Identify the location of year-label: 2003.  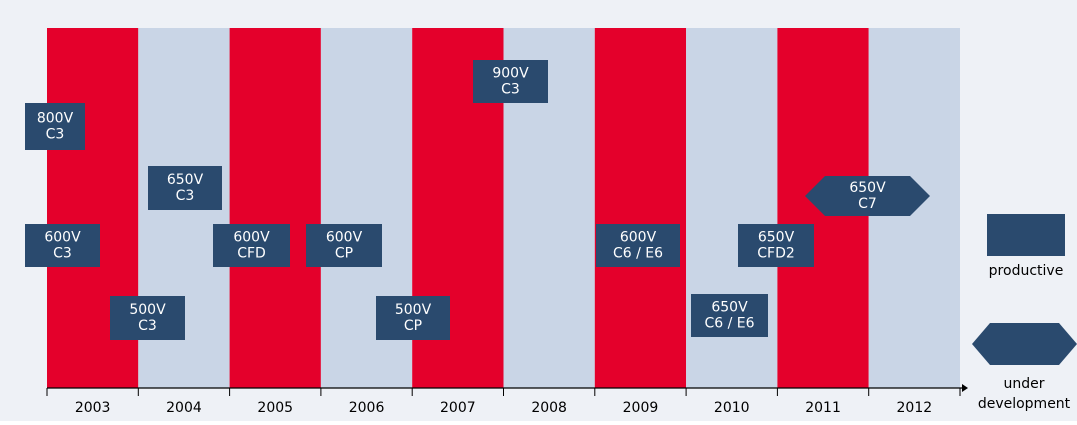
(93, 408).